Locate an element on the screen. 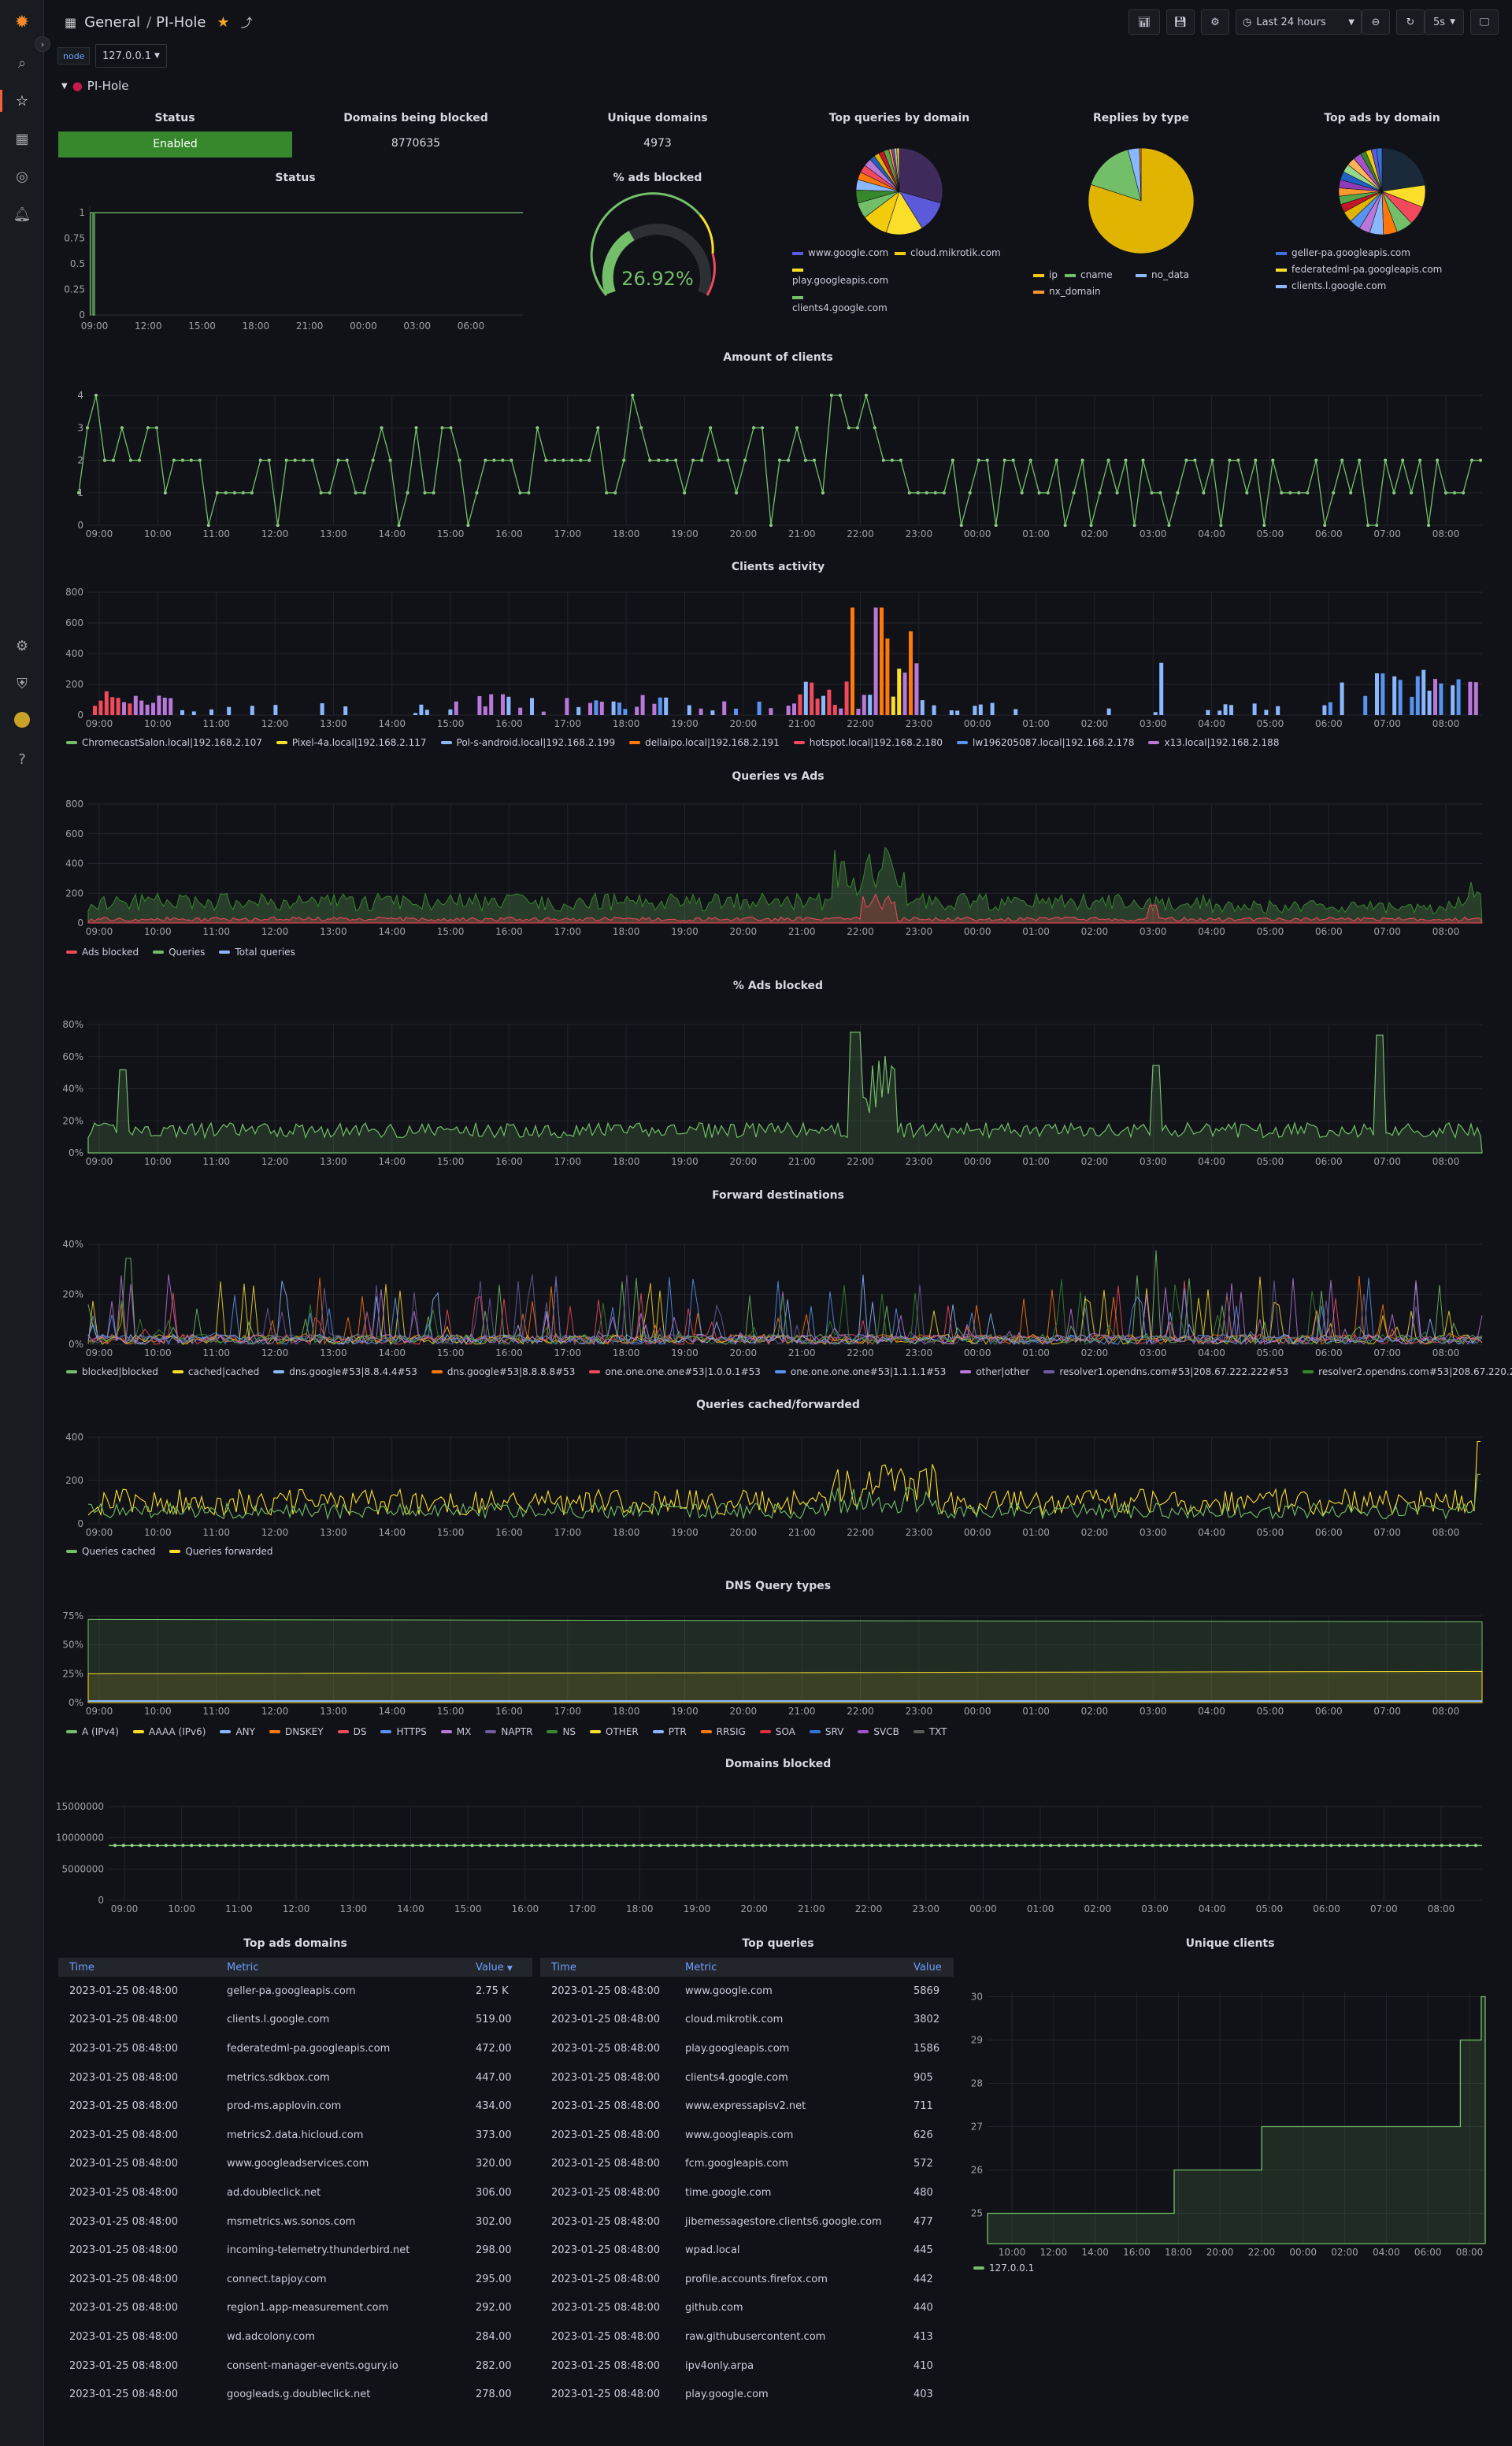 The height and width of the screenshot is (2446, 1512). legend-item: DNSKEY is located at coordinates (296, 1731).